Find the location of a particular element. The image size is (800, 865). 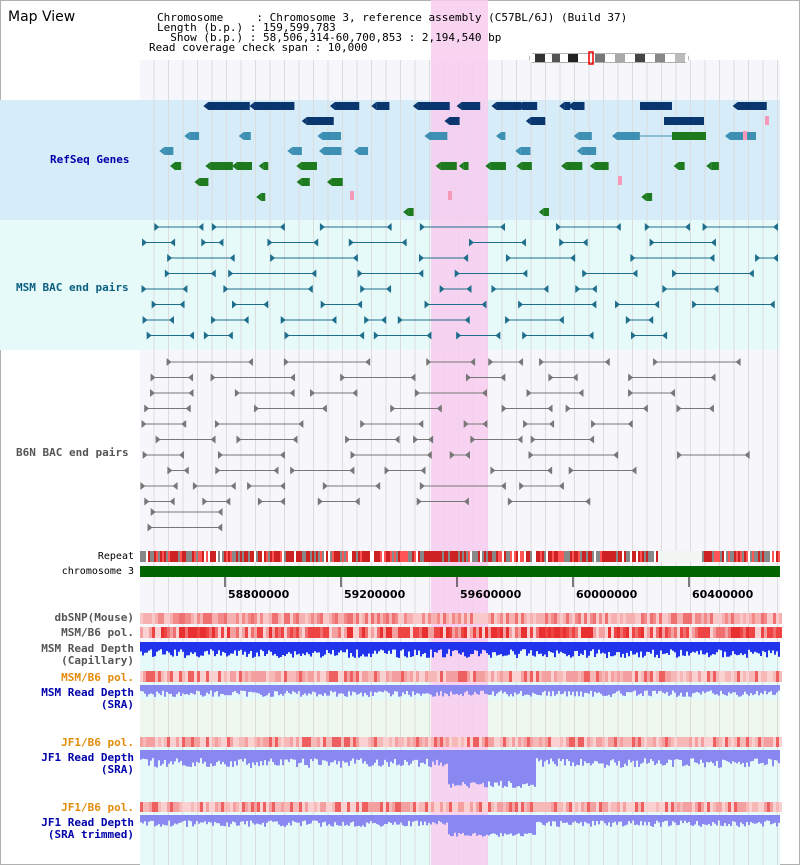

ideogram-band is located at coordinates (630, 58).